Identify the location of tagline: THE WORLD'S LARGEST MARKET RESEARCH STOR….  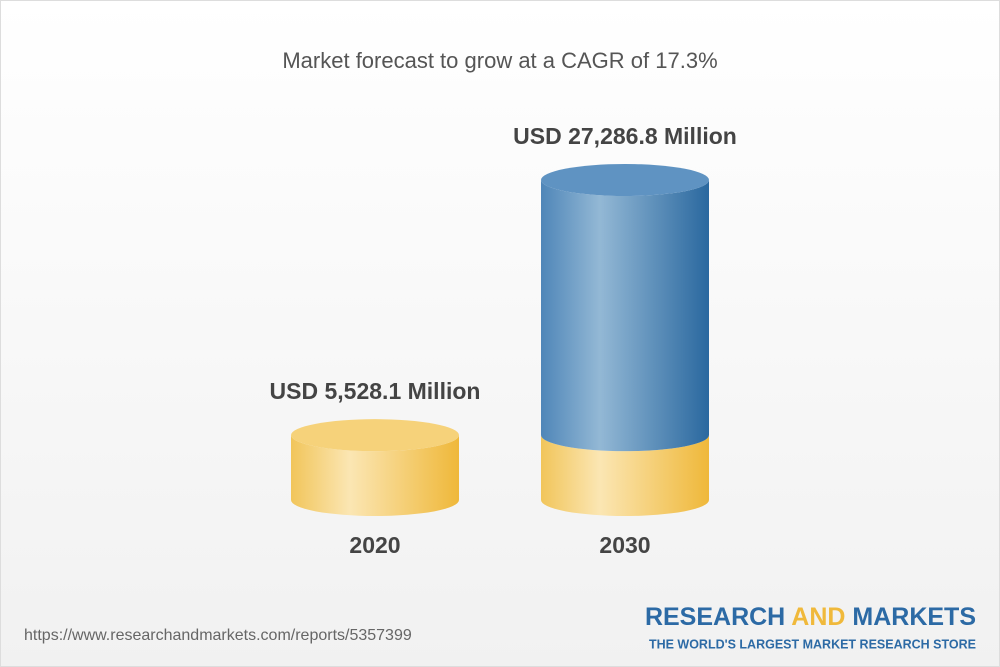
(812, 644).